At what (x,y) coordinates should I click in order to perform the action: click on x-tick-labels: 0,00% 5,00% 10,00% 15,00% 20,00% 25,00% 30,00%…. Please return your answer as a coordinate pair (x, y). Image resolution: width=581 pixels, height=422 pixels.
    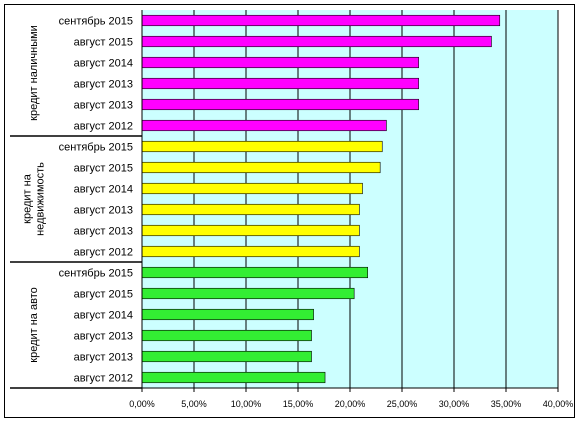
    Looking at the image, I should click on (351, 404).